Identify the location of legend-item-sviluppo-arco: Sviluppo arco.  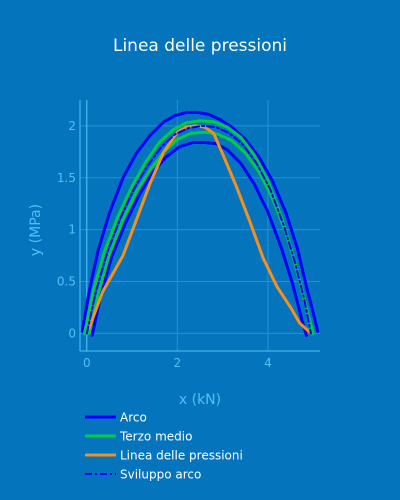
(143, 475).